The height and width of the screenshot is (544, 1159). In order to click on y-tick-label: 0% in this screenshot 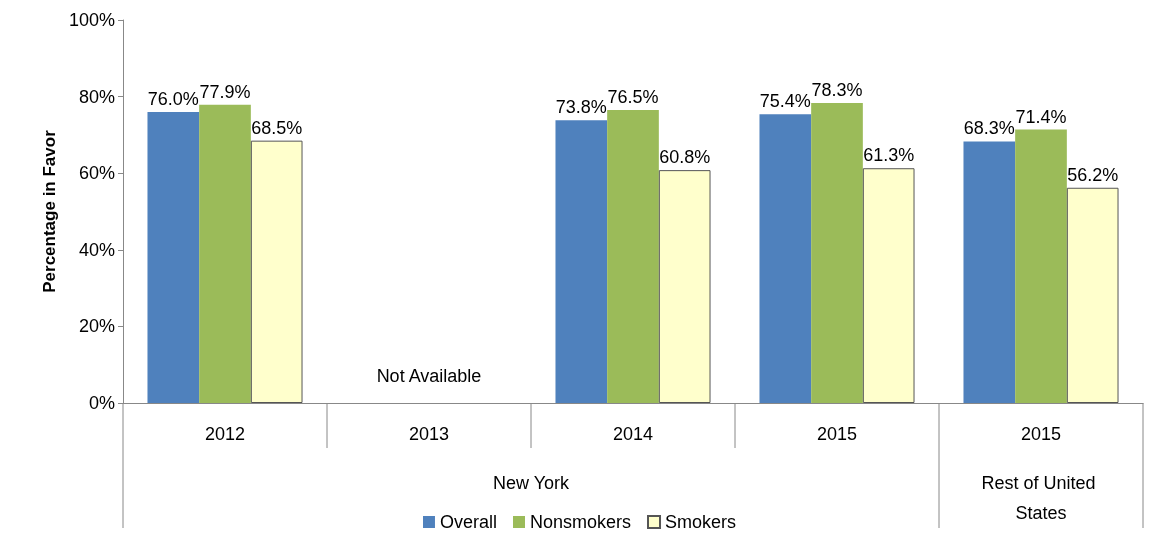, I will do `click(101, 403)`.